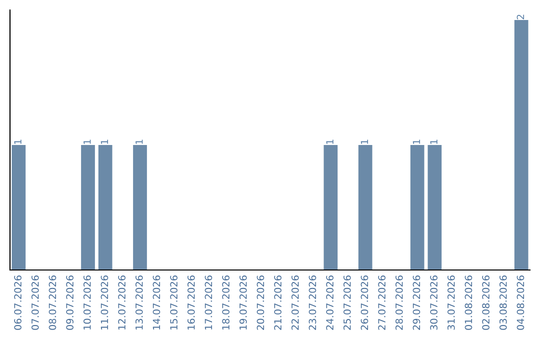  I want to click on x-tick-label: 04.08.2026, so click(520, 302).